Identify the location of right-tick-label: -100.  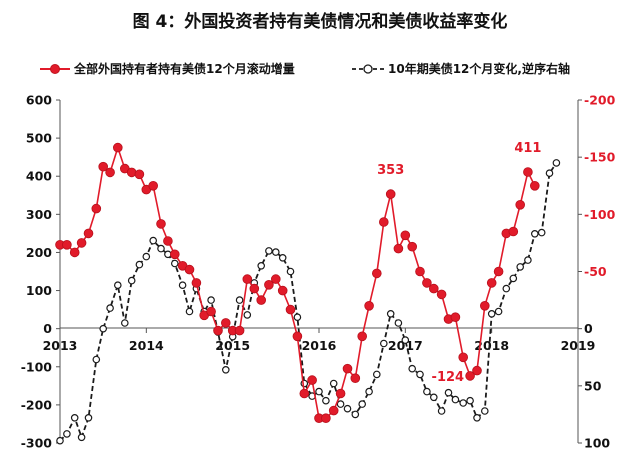
(600, 214).